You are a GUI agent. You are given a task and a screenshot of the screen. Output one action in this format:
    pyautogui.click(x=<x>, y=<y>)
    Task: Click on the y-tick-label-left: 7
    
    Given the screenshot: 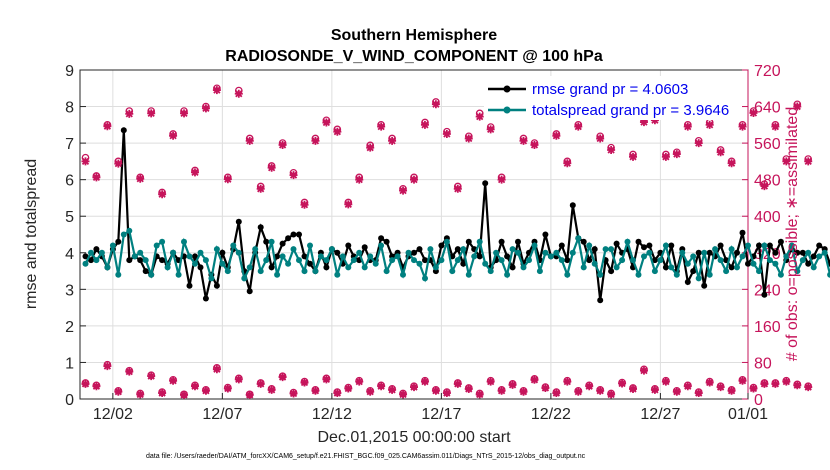 What is the action you would take?
    pyautogui.click(x=69, y=144)
    